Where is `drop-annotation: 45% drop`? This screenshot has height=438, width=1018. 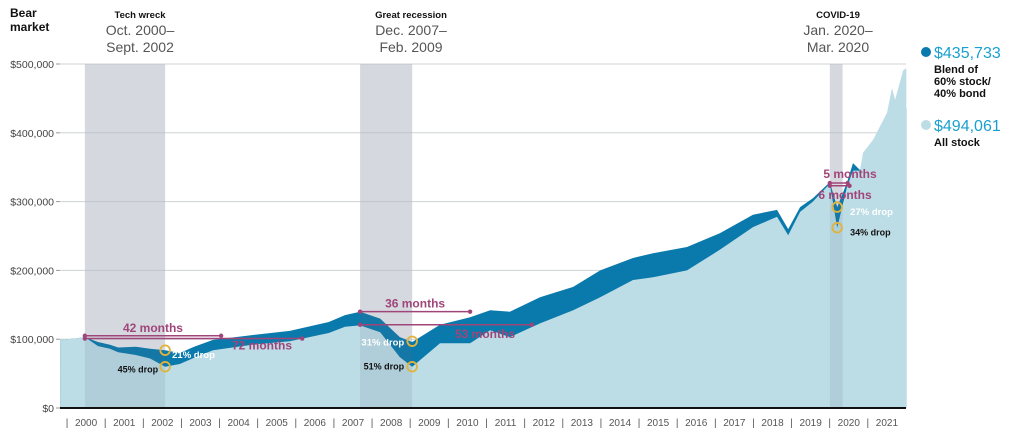 drop-annotation: 45% drop is located at coordinates (144, 368).